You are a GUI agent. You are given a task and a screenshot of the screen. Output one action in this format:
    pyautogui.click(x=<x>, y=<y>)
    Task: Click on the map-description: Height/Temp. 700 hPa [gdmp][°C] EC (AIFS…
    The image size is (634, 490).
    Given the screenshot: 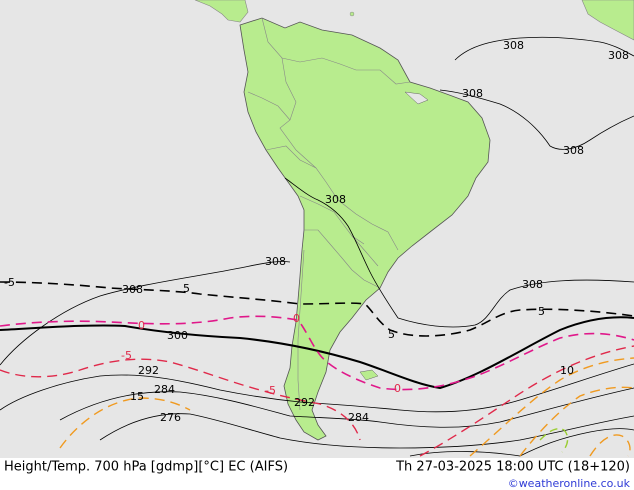 What is the action you would take?
    pyautogui.click(x=146, y=467)
    